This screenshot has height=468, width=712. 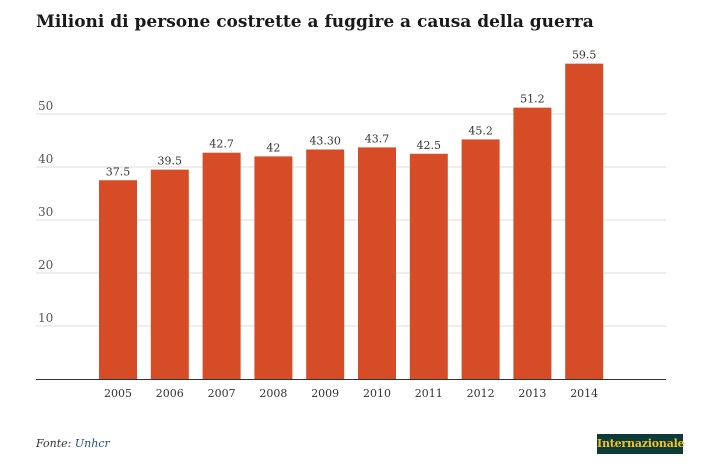 I want to click on bar-2007, so click(x=221, y=265).